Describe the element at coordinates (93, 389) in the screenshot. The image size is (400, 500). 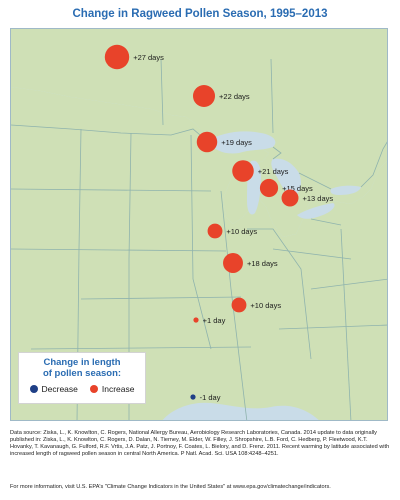
I see `increase-dot-icon` at that location.